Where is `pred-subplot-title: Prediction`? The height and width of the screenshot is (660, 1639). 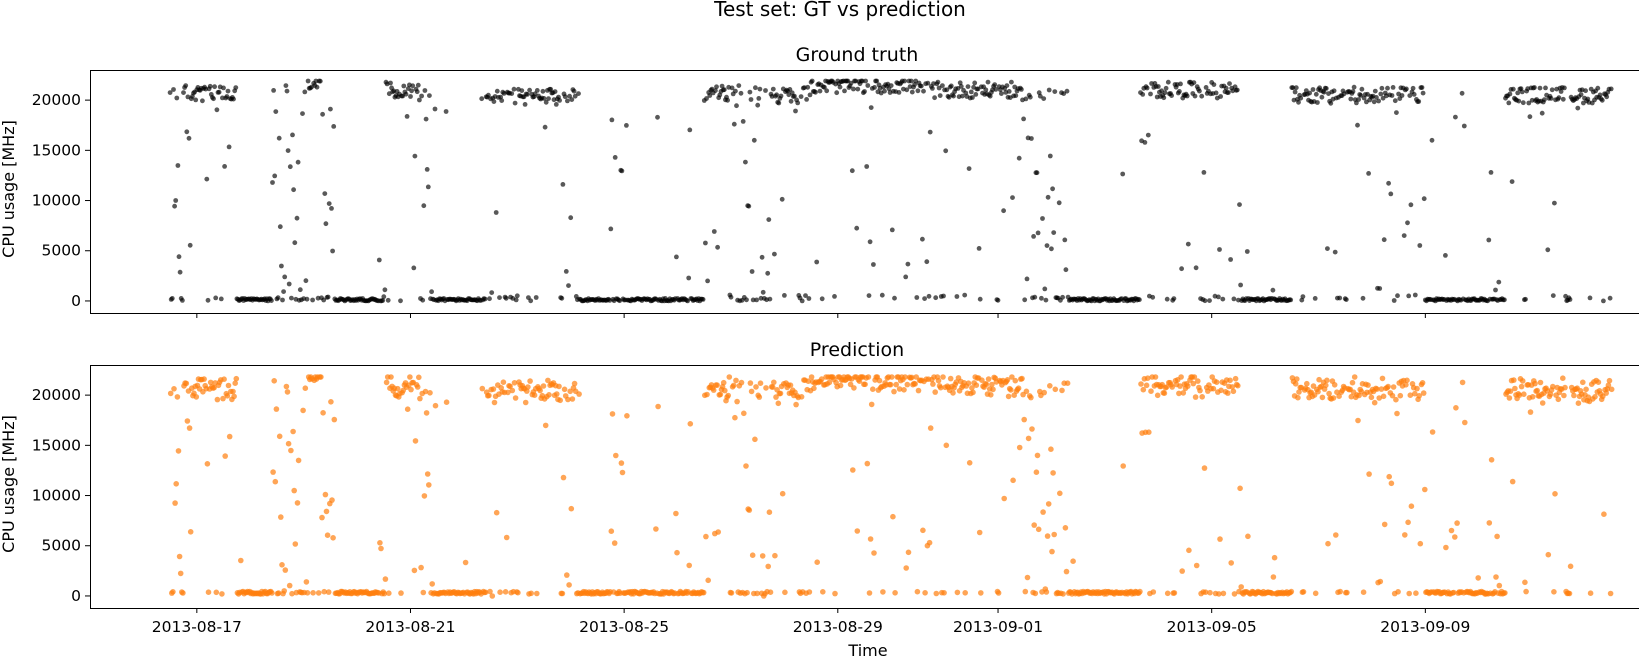
pred-subplot-title: Prediction is located at coordinates (857, 350).